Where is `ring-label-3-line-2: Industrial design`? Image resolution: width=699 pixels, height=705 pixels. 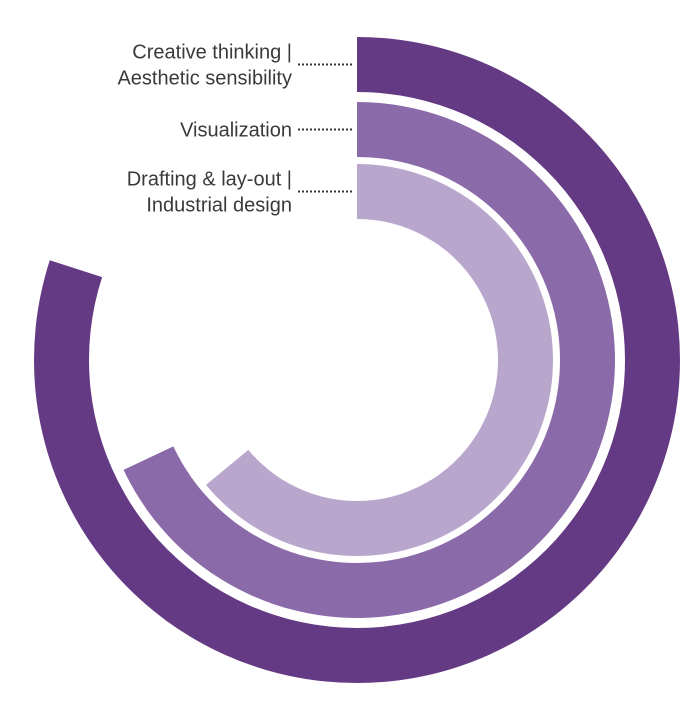 ring-label-3-line-2: Industrial design is located at coordinates (219, 206).